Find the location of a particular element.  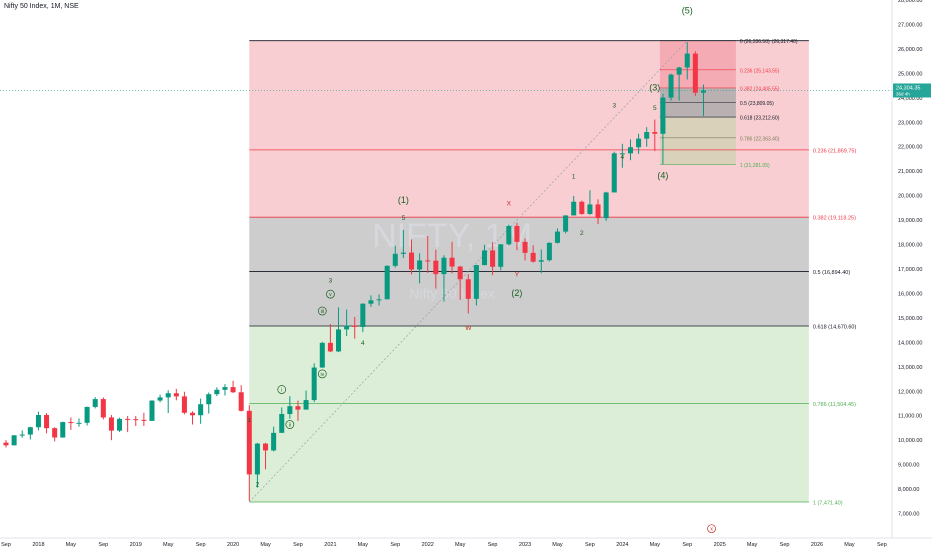

y-tick-label: 19,000.00 is located at coordinates (910, 221).